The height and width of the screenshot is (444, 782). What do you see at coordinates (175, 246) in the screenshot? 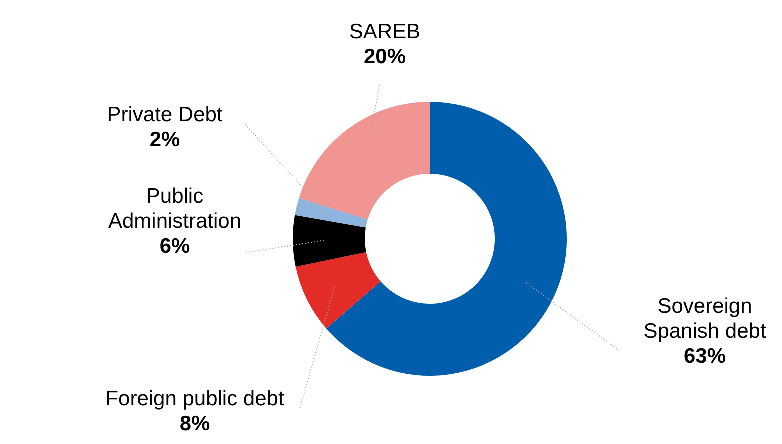
I see `data-label: 6%` at bounding box center [175, 246].